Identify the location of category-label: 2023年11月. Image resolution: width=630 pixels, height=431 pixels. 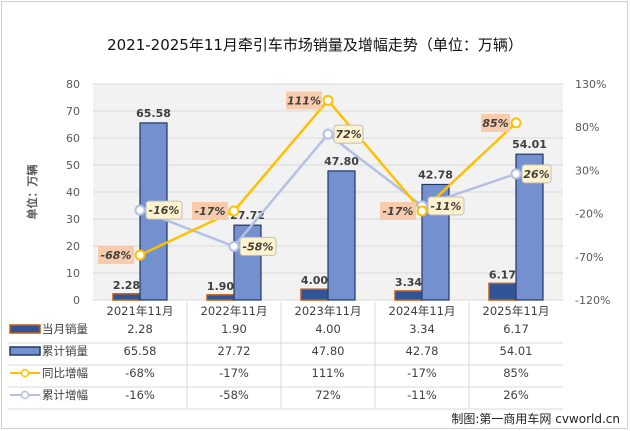
(328, 311).